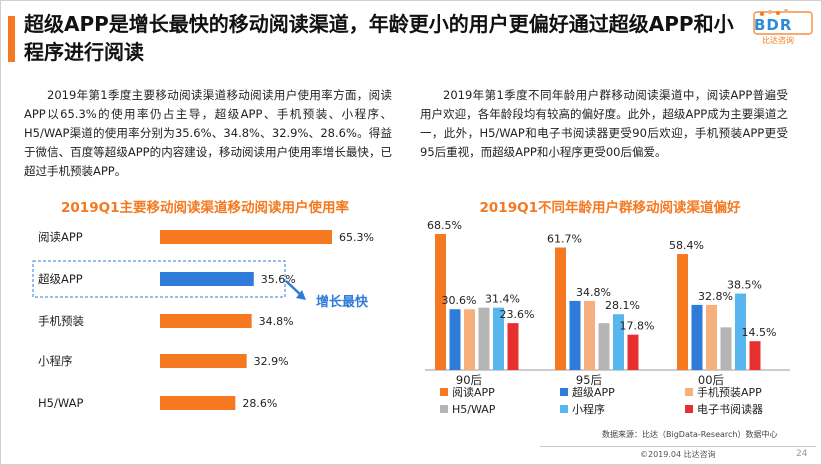 This screenshot has width=822, height=465. Describe the element at coordinates (301, 295) in the screenshot. I see `highlight-arrow-head` at that location.